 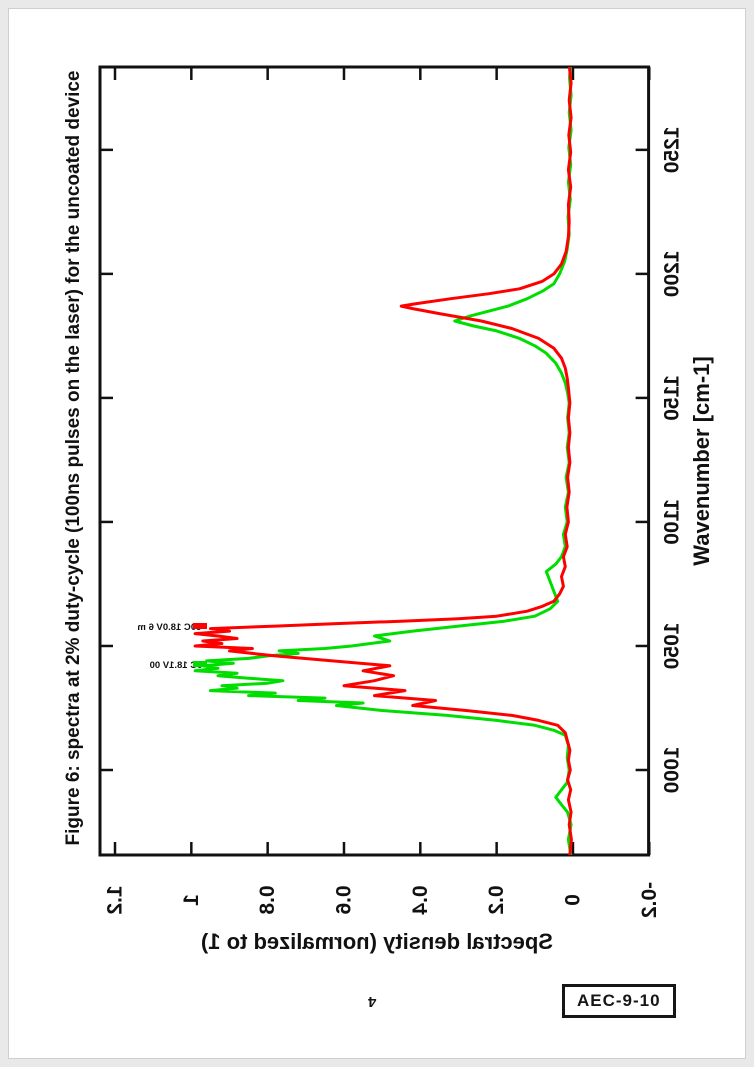 I want to click on density-tick-label: 0.6, so click(x=343, y=899).